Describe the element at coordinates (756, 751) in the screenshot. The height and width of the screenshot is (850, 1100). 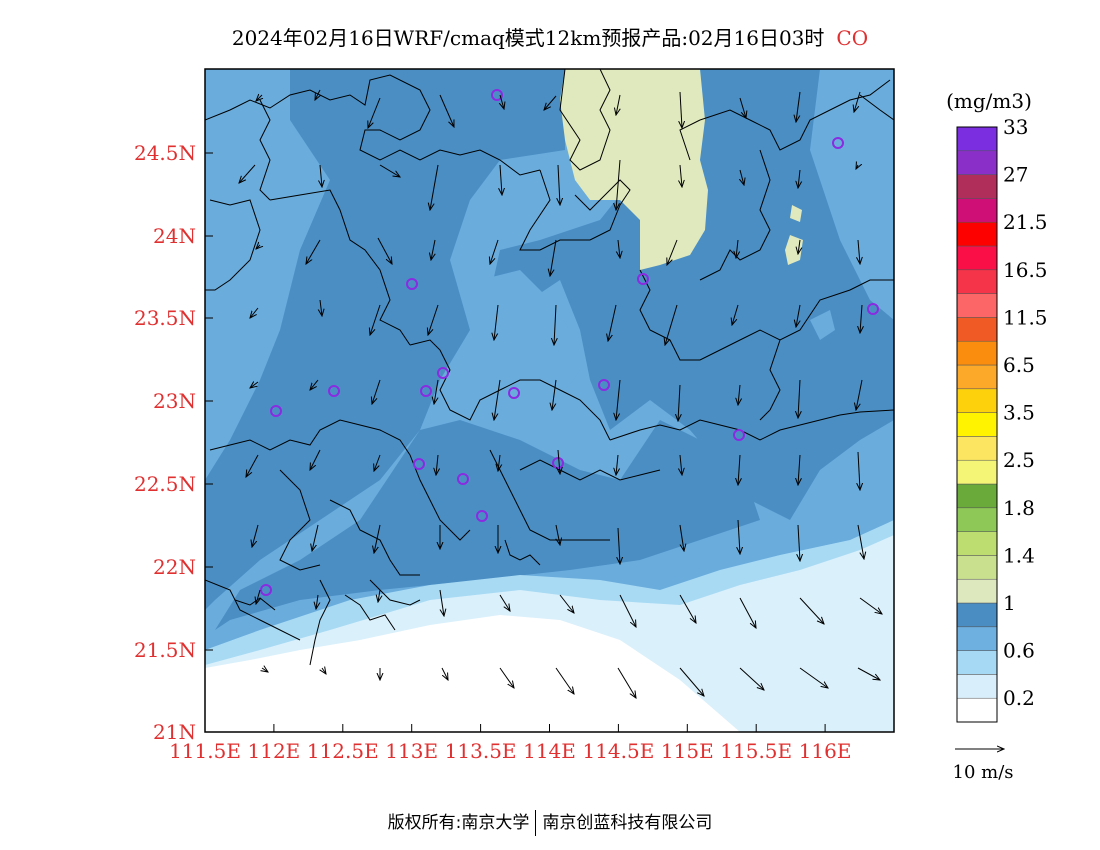
I see `lon-tick-label: 115.5E` at that location.